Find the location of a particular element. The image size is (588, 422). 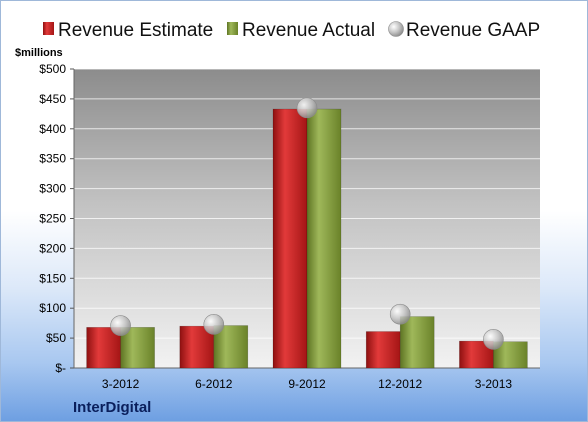

x-tick-label: 3-2013 is located at coordinates (494, 384).